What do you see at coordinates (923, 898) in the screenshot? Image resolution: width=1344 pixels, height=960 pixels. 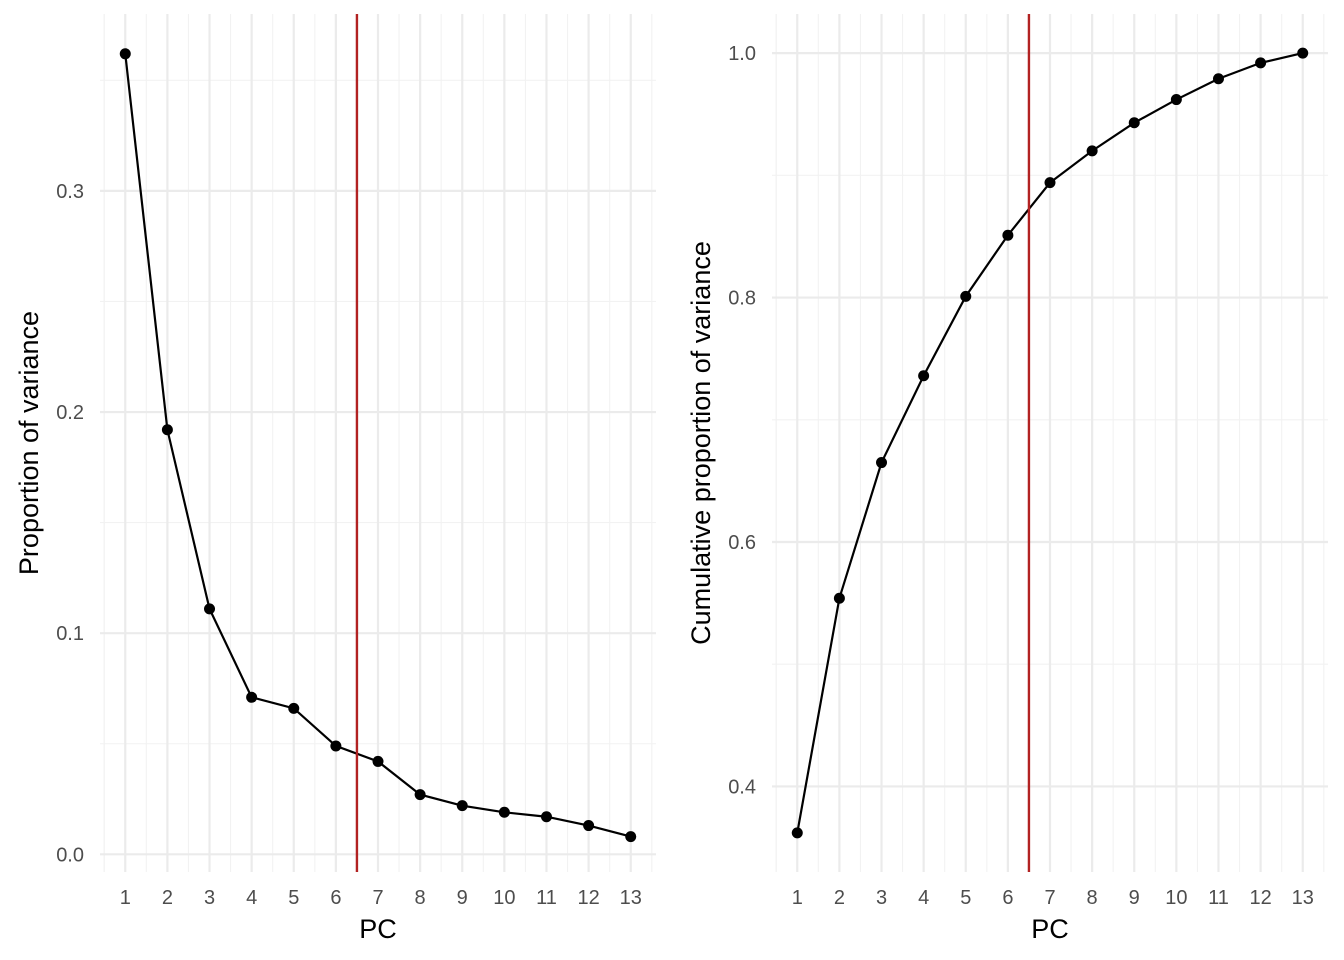 I see `cum-x-tick-label-3: 4` at bounding box center [923, 898].